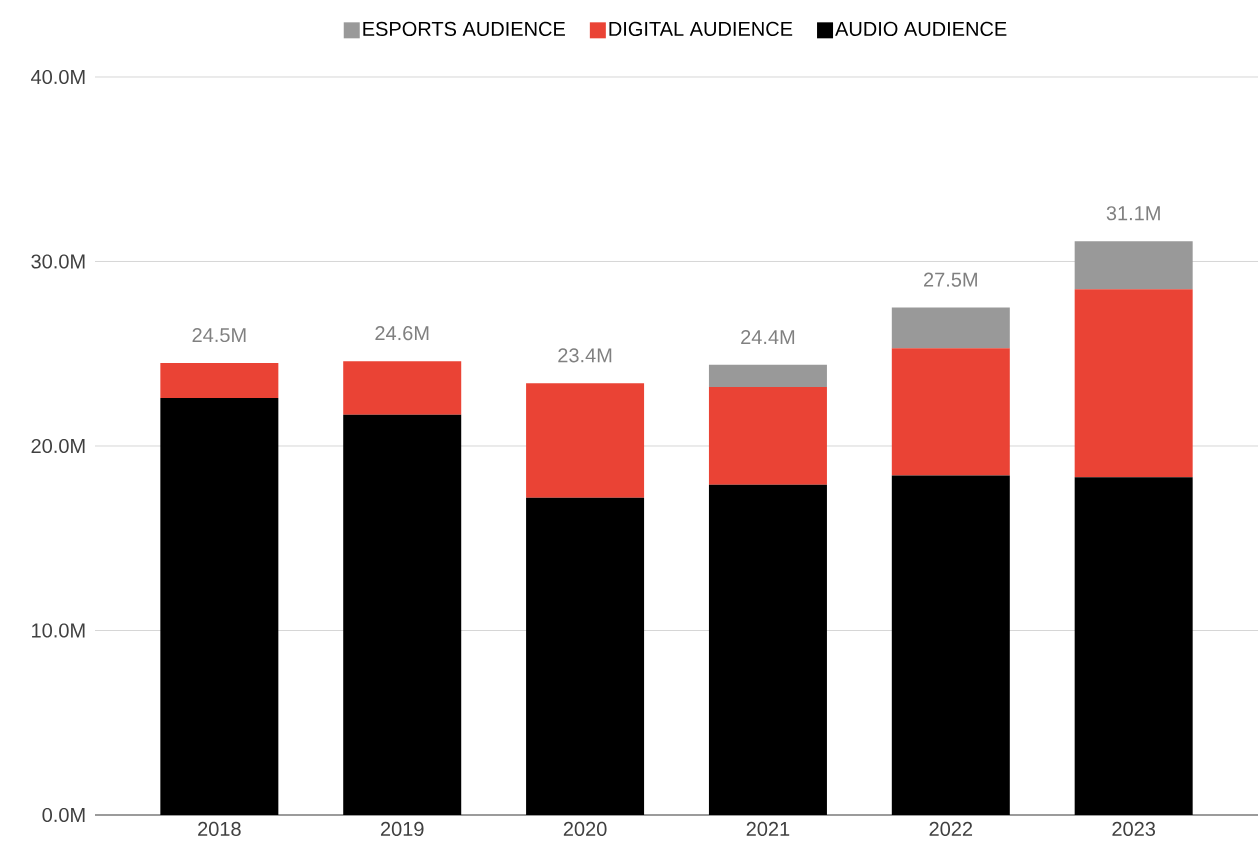 This screenshot has height=851, width=1260. Describe the element at coordinates (219, 335) in the screenshot. I see `total-label: 24.5M` at that location.